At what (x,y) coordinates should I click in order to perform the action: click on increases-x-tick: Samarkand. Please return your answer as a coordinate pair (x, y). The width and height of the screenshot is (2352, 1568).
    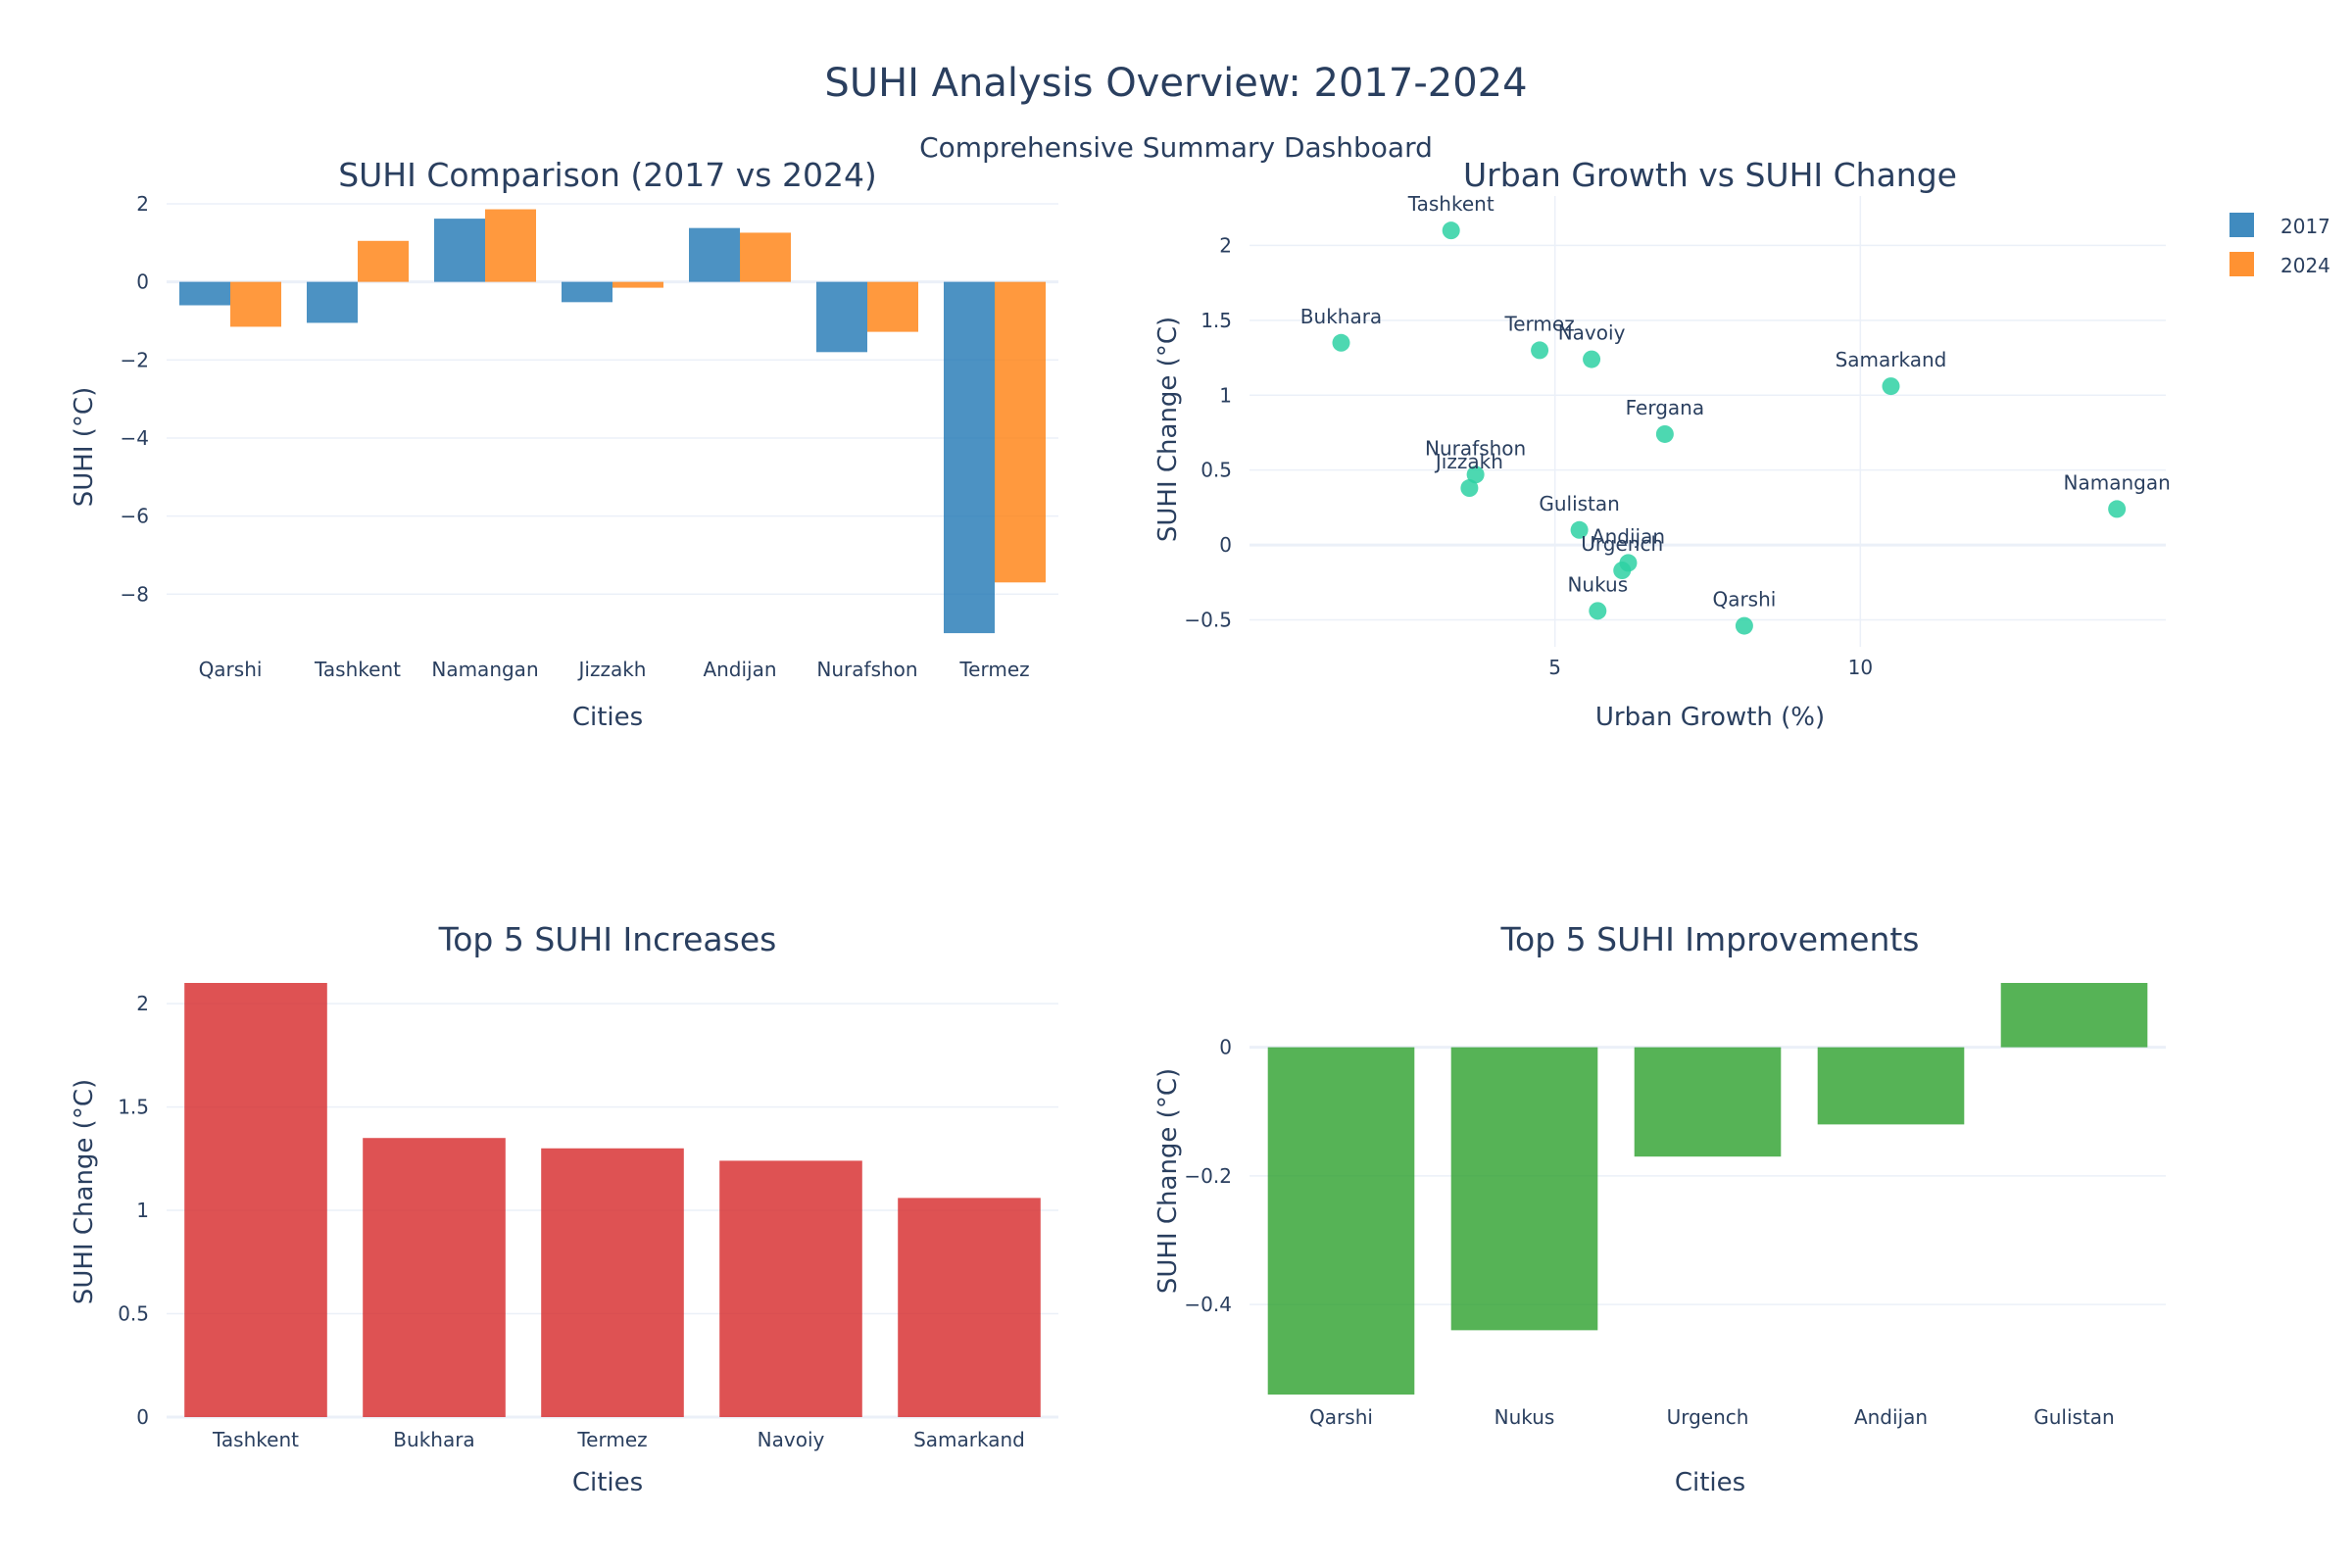
    Looking at the image, I should click on (969, 1439).